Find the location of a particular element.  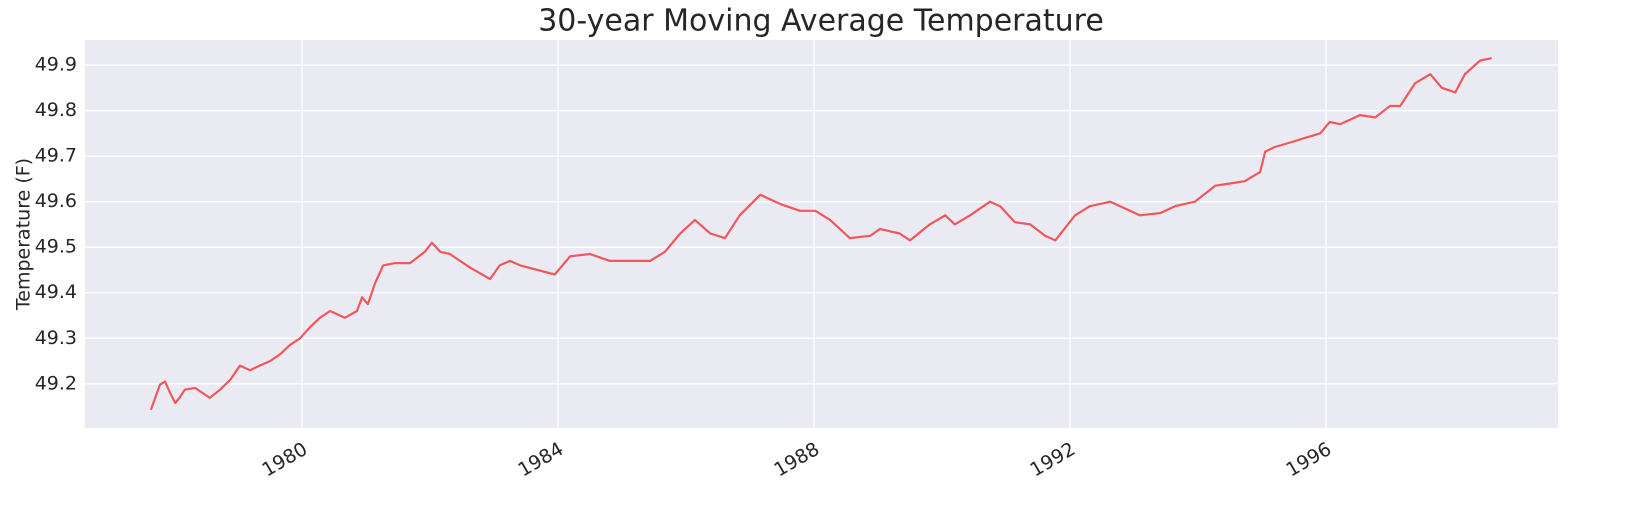

y-axis-label: Temperature (F) is located at coordinates (24, 234).